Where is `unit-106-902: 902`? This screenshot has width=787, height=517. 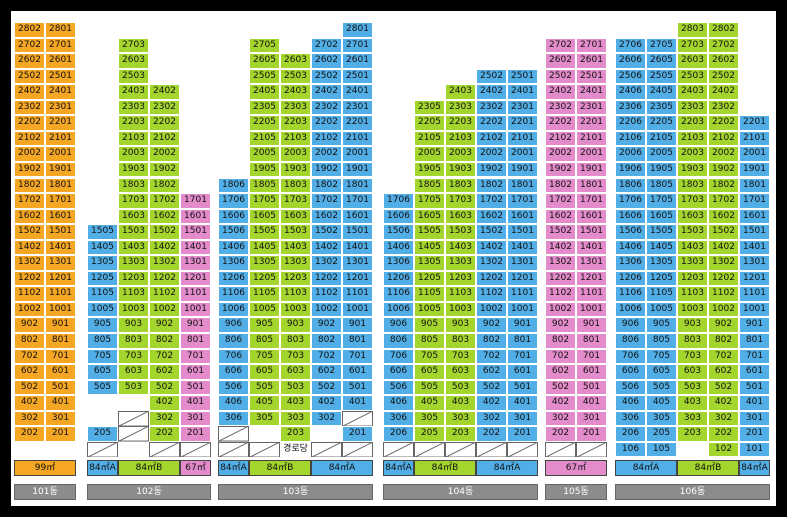 unit-106-902: 902 is located at coordinates (723, 325).